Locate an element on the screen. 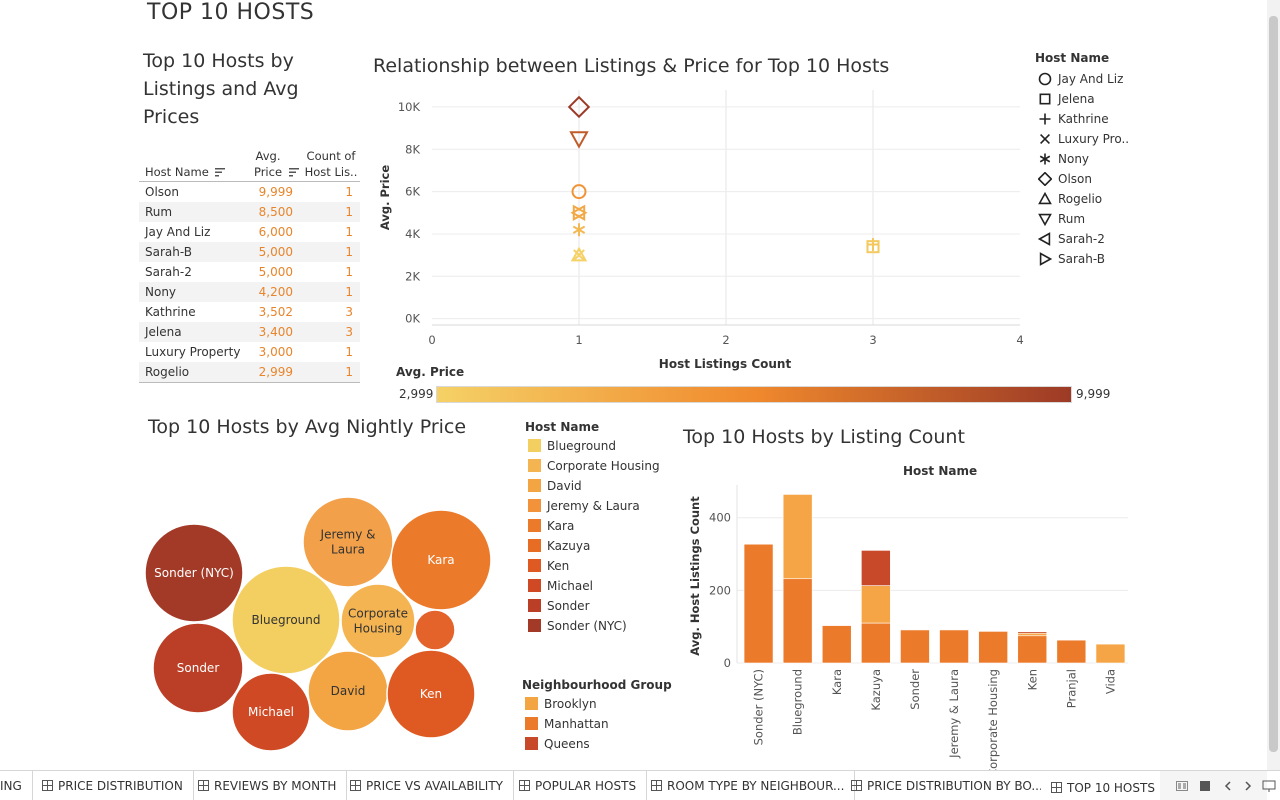 The width and height of the screenshot is (1280, 800). scatter-y-tick: 4K is located at coordinates (412, 234).